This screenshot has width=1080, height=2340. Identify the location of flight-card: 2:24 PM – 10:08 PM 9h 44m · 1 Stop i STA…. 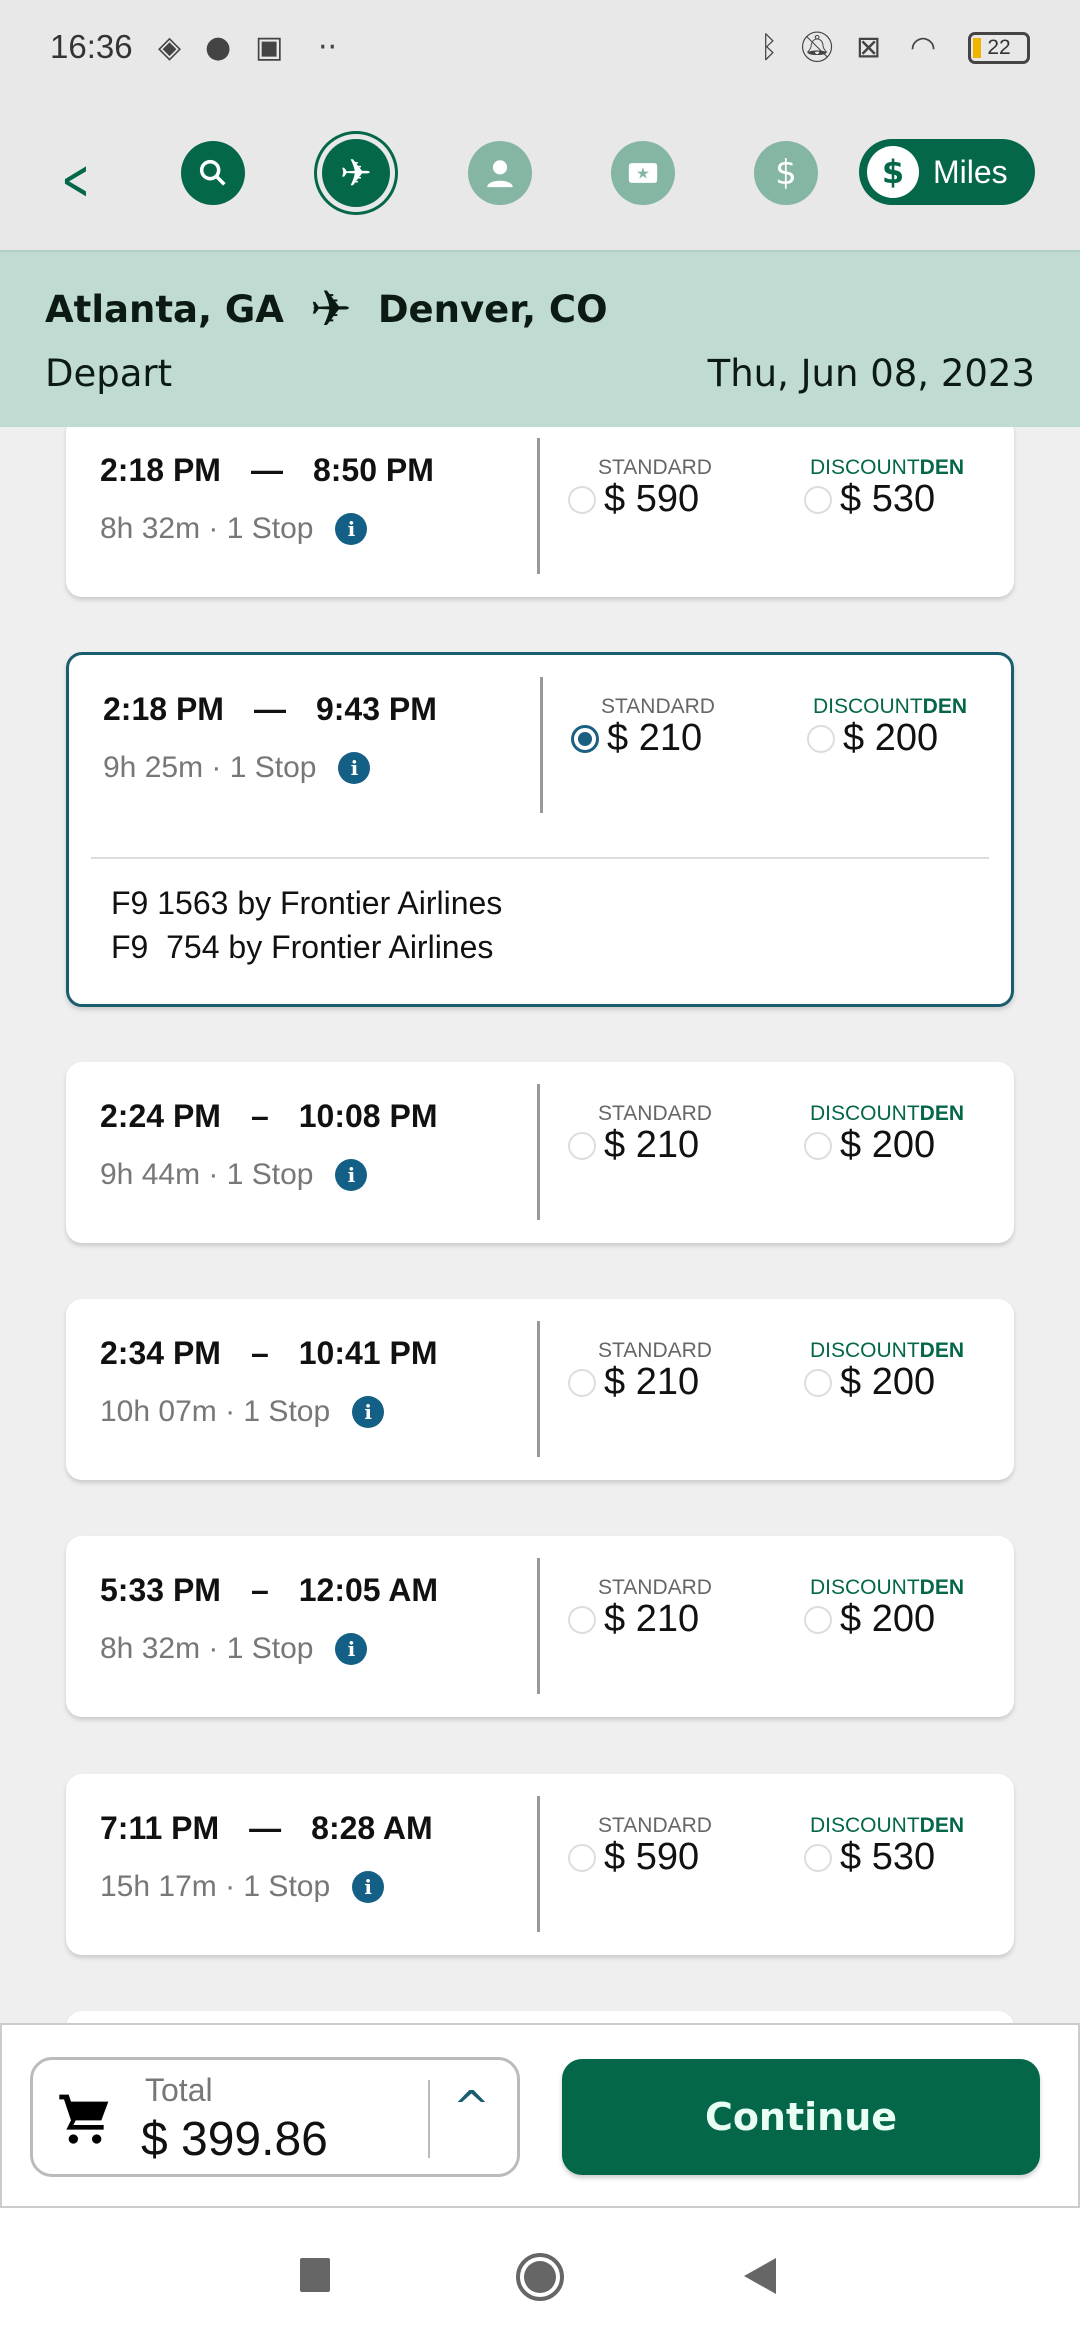
(540, 1152).